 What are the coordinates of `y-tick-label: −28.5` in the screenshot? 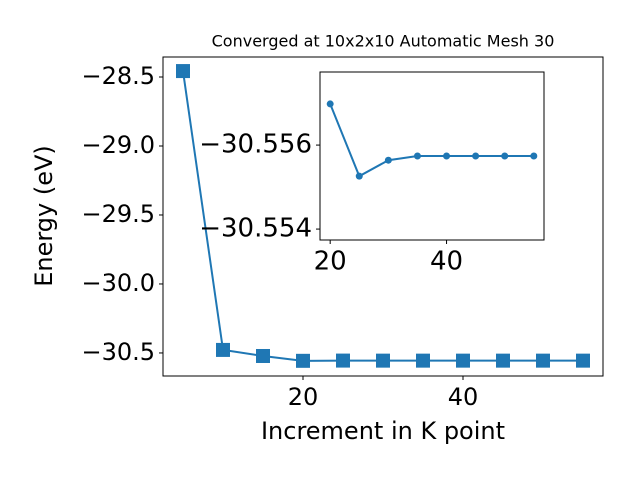 It's located at (118, 76).